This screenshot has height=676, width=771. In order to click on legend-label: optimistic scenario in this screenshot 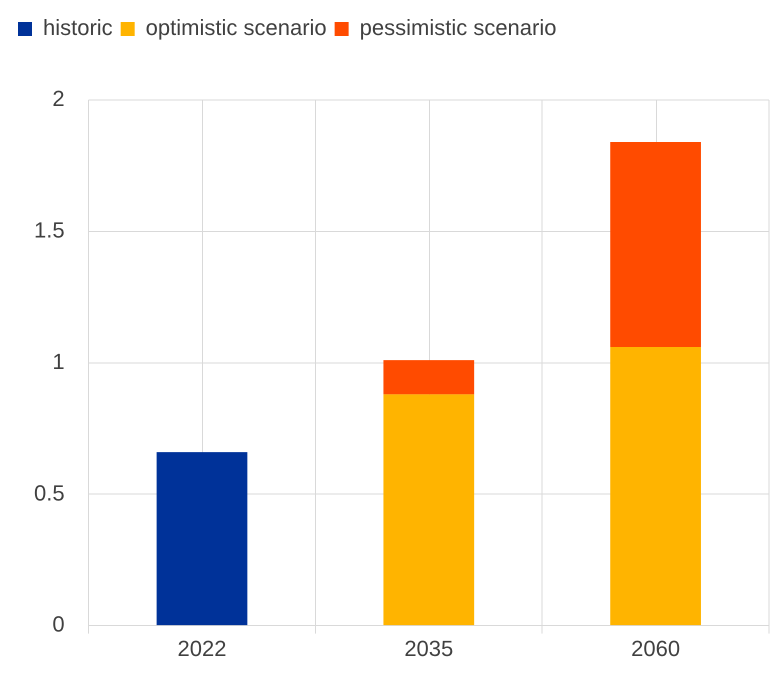, I will do `click(236, 27)`.